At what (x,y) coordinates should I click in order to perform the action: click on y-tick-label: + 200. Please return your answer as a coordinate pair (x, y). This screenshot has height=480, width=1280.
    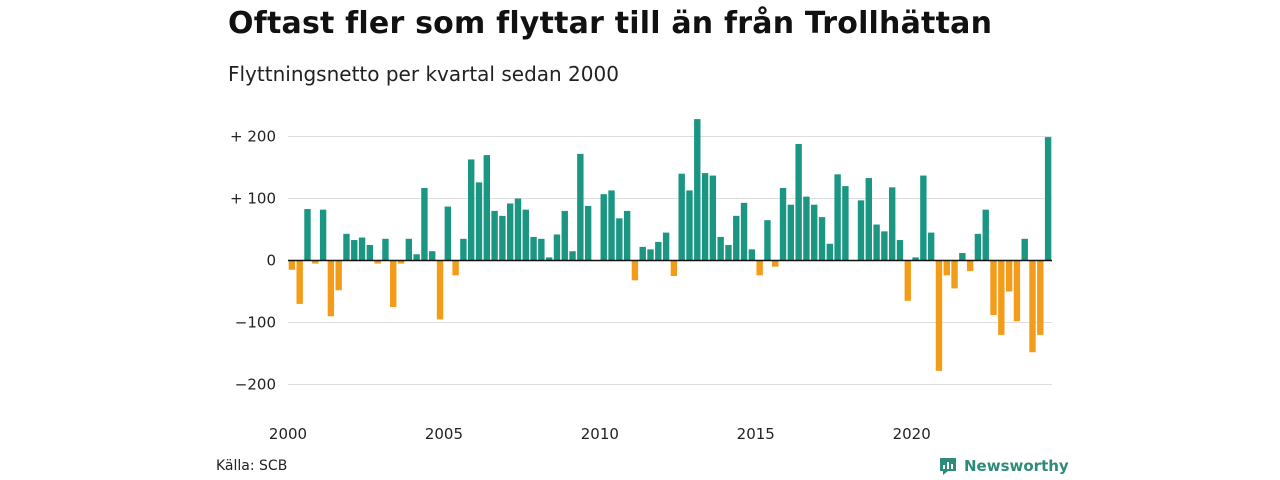
    Looking at the image, I should click on (253, 137).